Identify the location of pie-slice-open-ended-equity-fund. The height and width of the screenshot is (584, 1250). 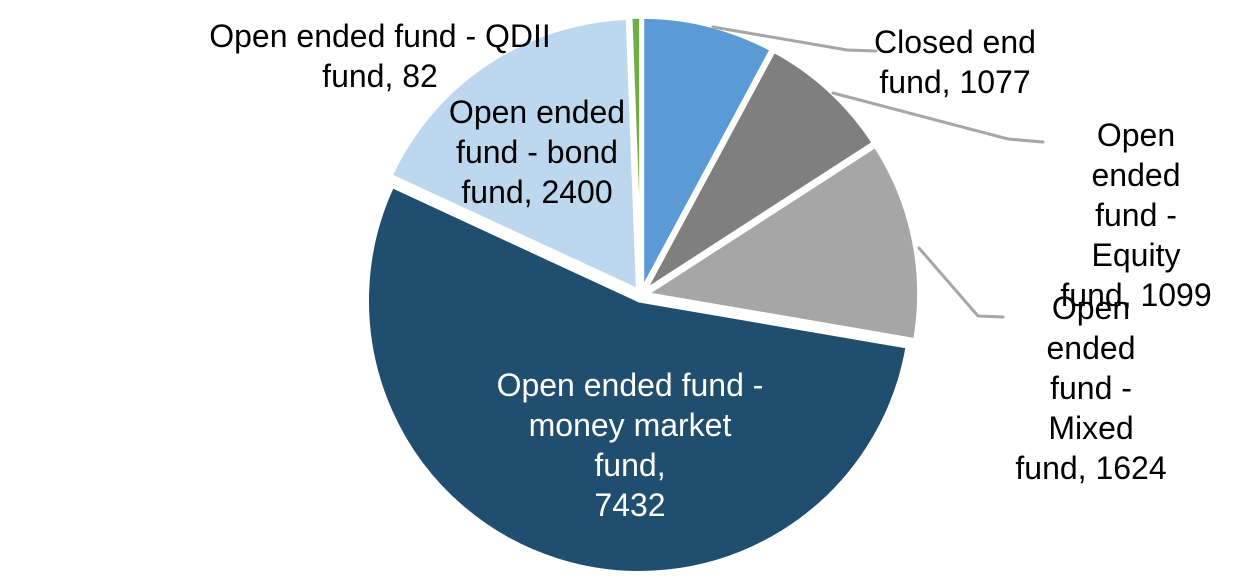
(759, 171).